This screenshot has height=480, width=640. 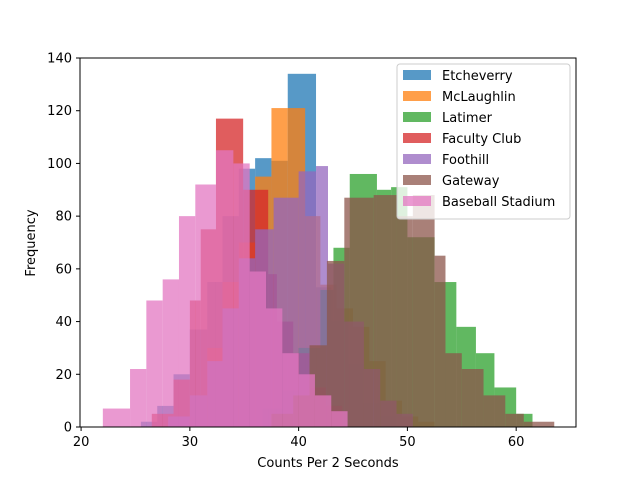 I want to click on legend-label: Foothill, so click(x=465, y=160).